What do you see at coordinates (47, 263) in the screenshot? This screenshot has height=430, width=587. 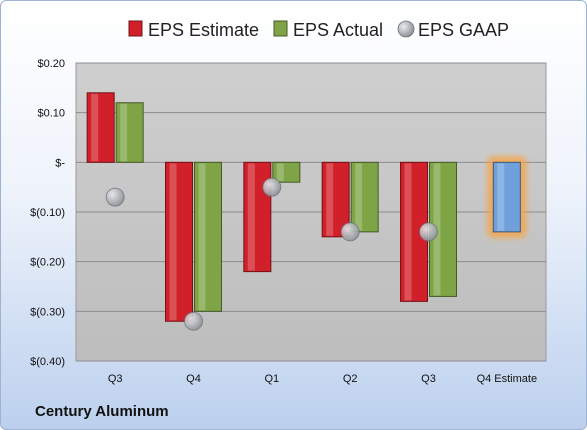 I see `y-tick-label: $(0.20)` at bounding box center [47, 263].